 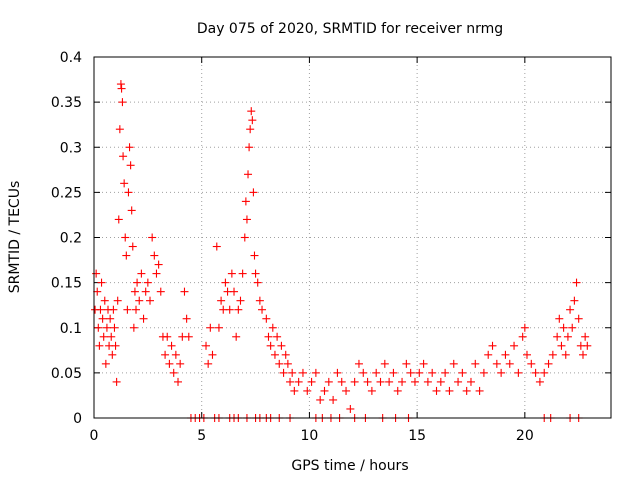 I want to click on x-axis-label: GPS time / hours, so click(x=349, y=466).